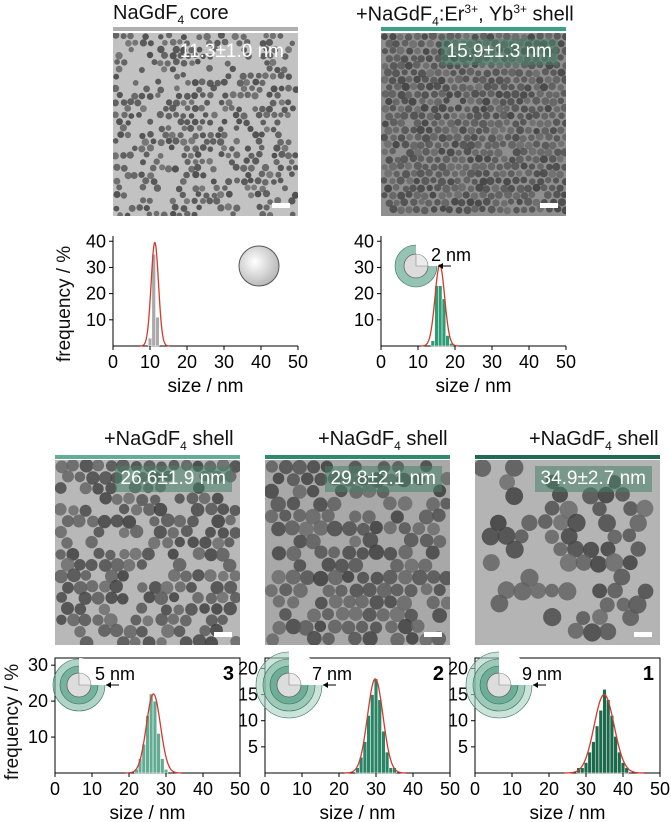 The width and height of the screenshot is (671, 822). I want to click on y-axis-label-top: frequency / %, so click(64, 303).